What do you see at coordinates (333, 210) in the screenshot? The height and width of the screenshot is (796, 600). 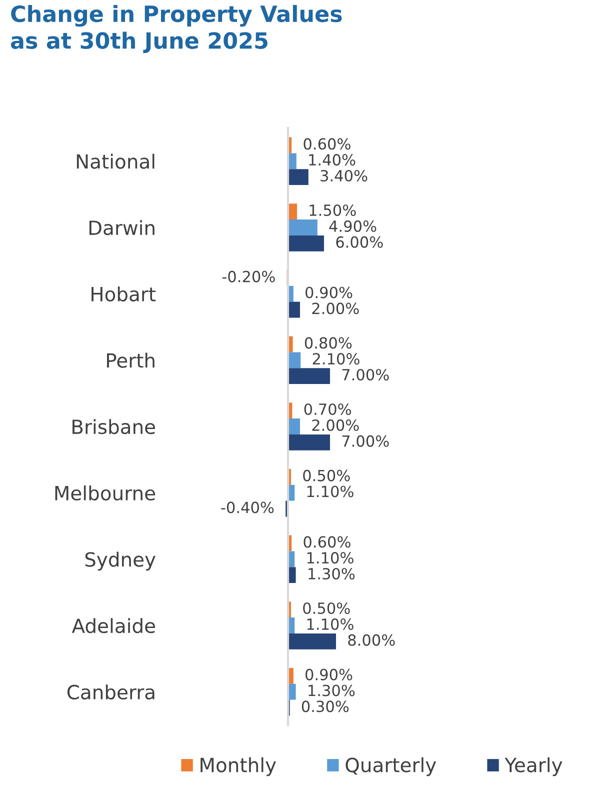 I see `data-label: 1.50%` at bounding box center [333, 210].